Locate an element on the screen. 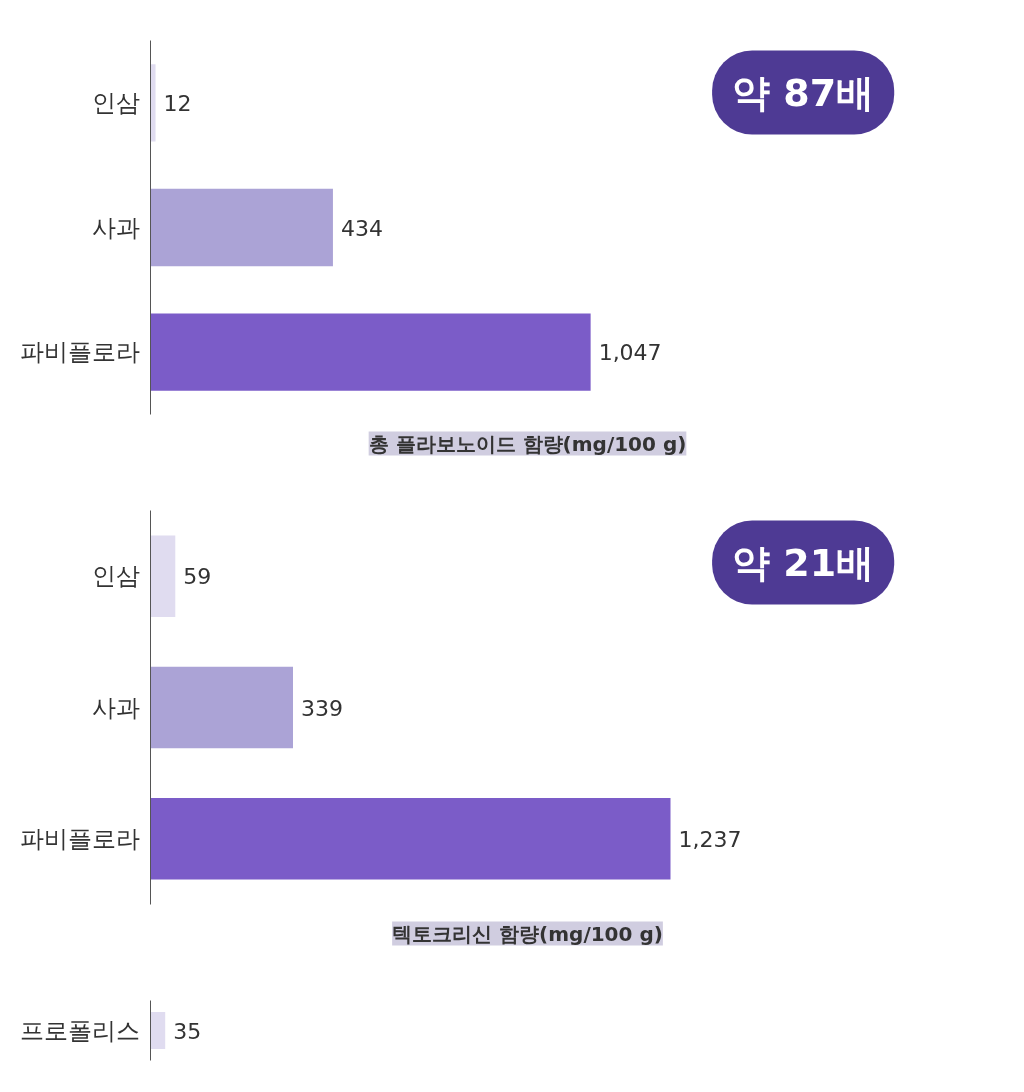 Image resolution: width=1024 pixels, height=1092 pixels. data-label: 1,237 is located at coordinates (710, 839).